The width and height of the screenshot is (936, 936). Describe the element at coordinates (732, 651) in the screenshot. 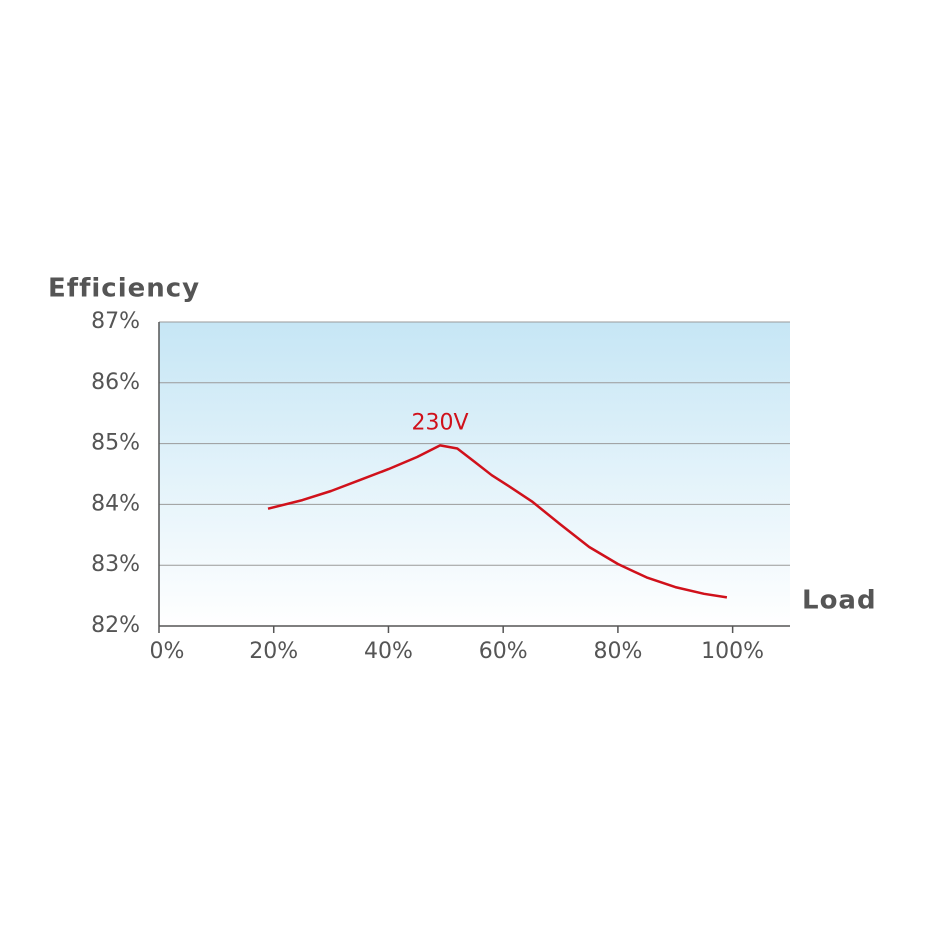

I see `x-tick-label: 100%` at that location.